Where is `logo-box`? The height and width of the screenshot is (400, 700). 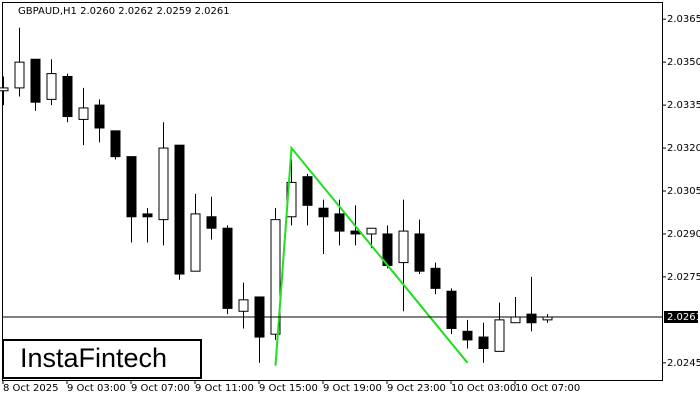 logo-box is located at coordinates (102, 359).